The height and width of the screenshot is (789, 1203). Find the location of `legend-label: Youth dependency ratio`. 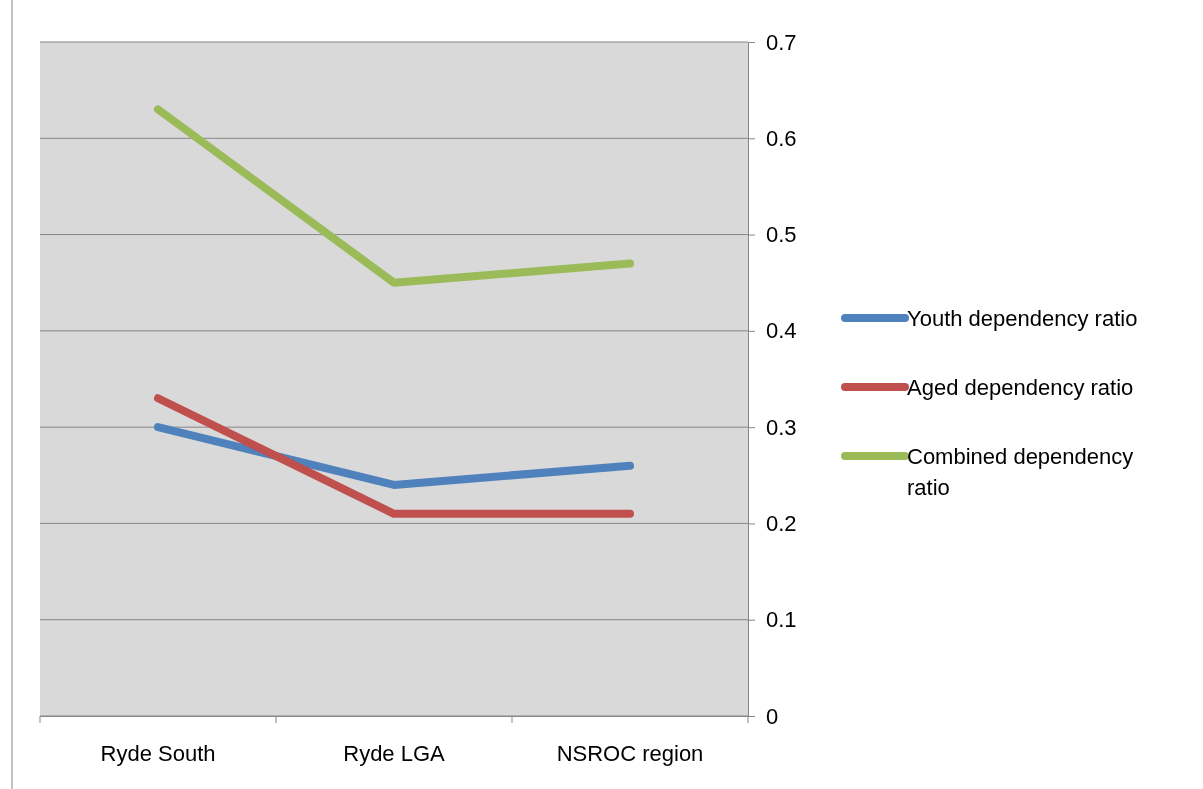

legend-label: Youth dependency ratio is located at coordinates (1022, 318).